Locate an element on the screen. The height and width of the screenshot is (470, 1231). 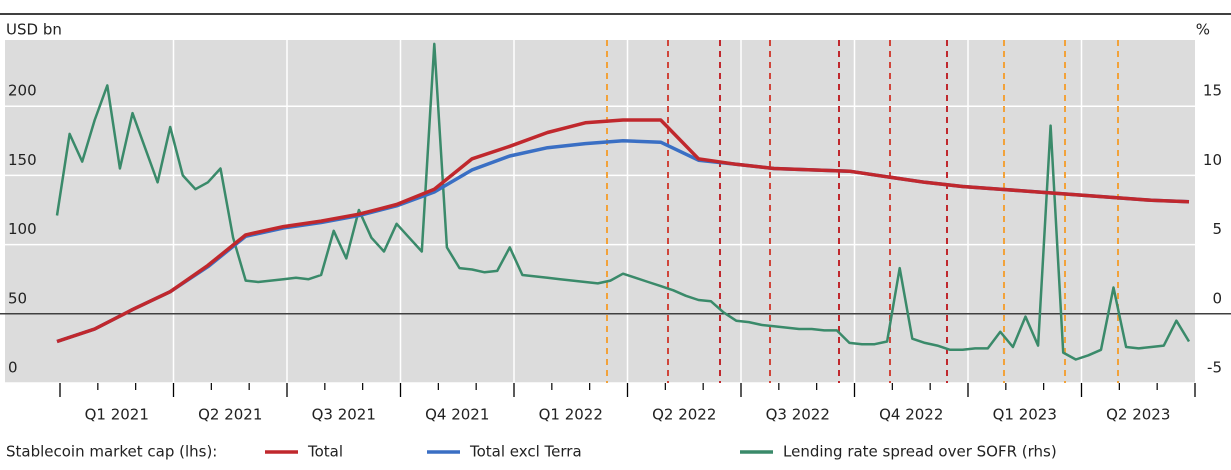
y-tick-label: 50 is located at coordinates (17, 298).